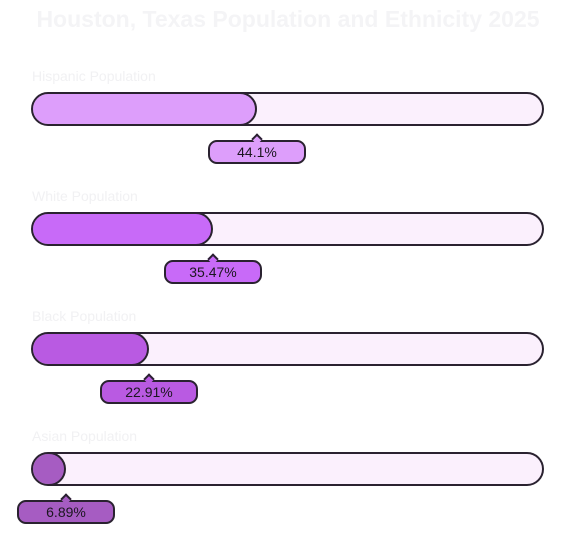  I want to click on category-label: Hispanic Population, so click(94, 76).